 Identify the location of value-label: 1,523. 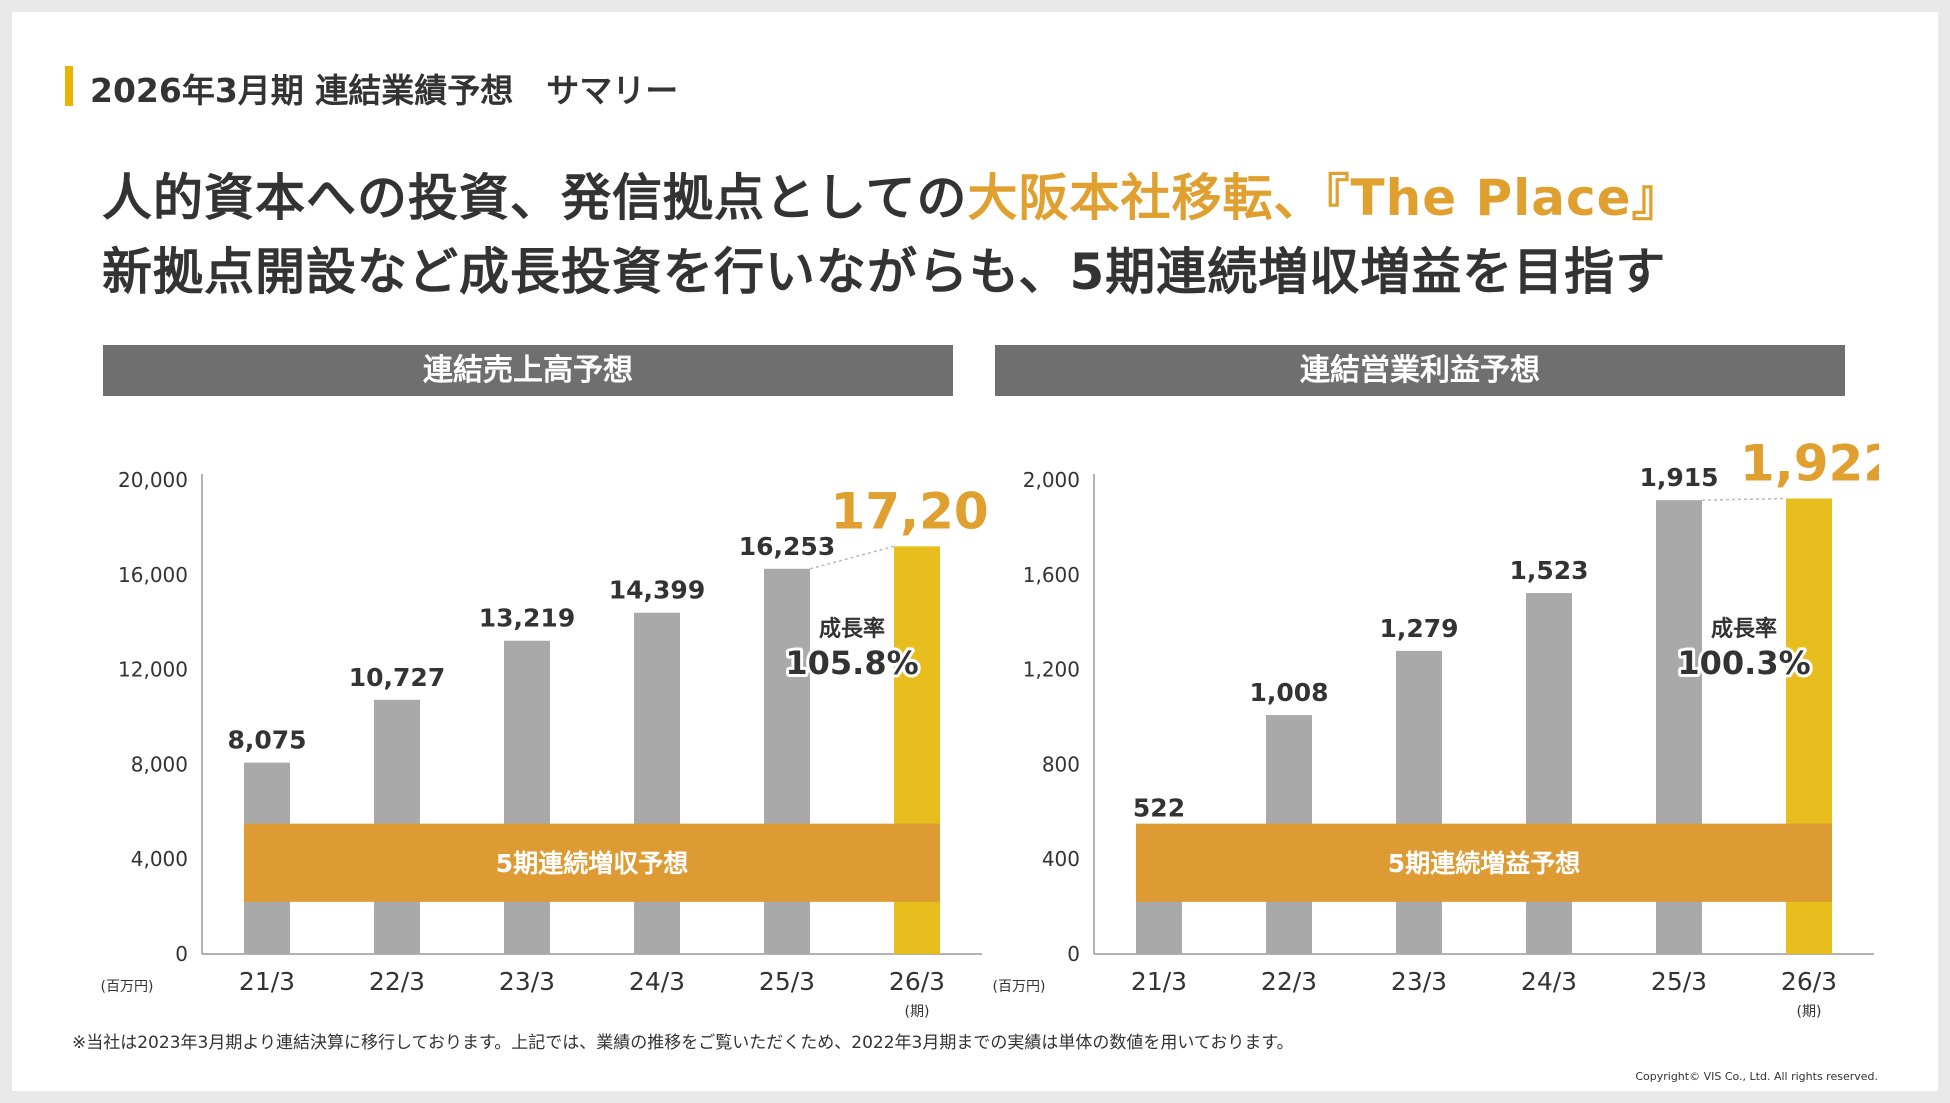
(1548, 570).